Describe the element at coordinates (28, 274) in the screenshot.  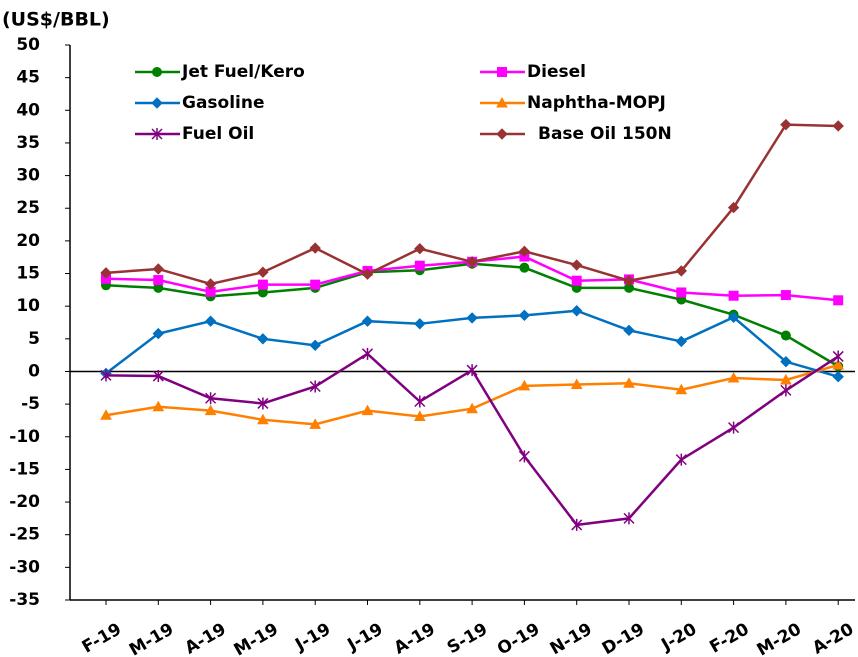
I see `y-tick-label: 15` at that location.